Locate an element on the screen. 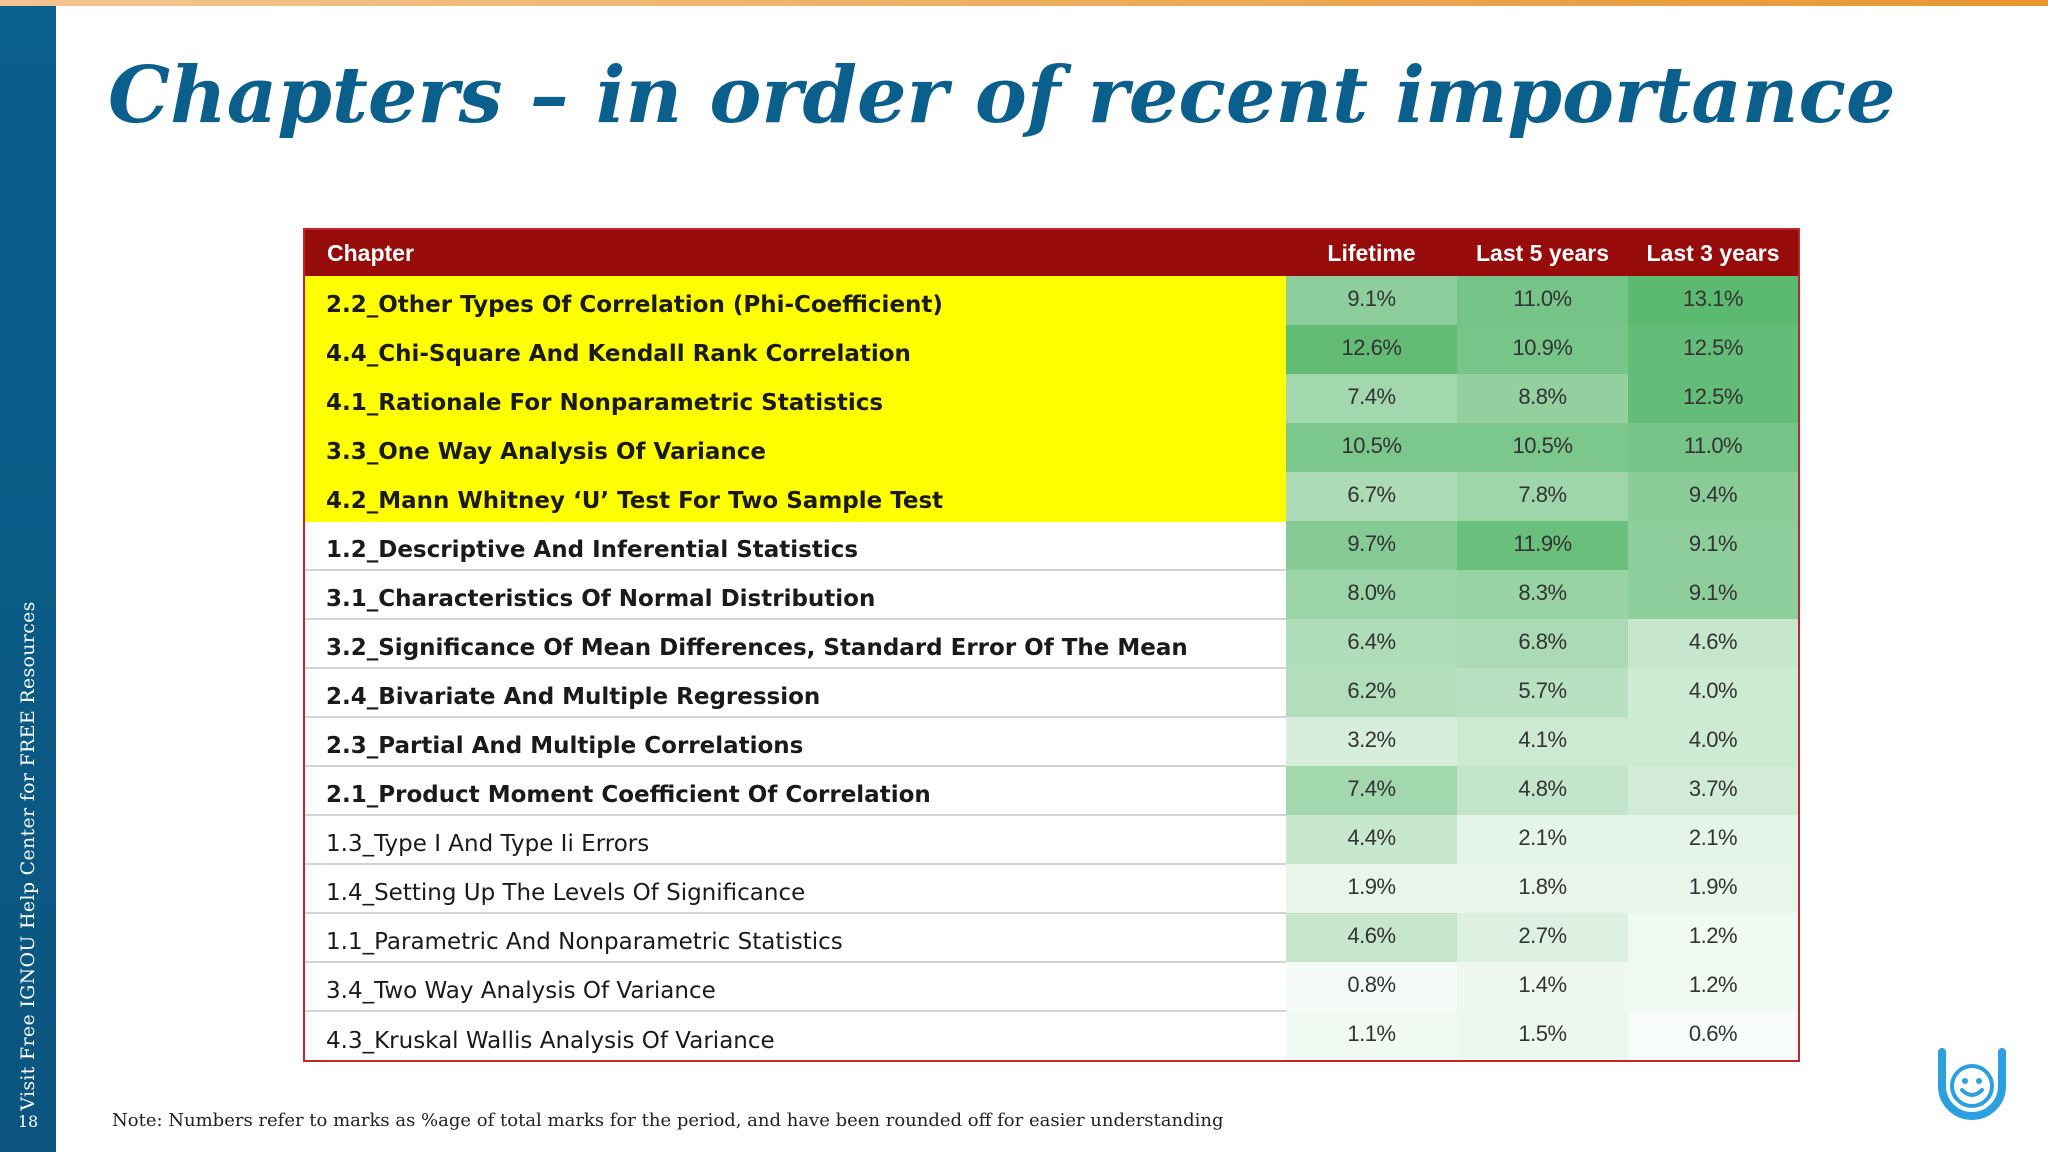 This screenshot has width=2048, height=1152. last5-value-cell: 5.7% is located at coordinates (1542, 692).